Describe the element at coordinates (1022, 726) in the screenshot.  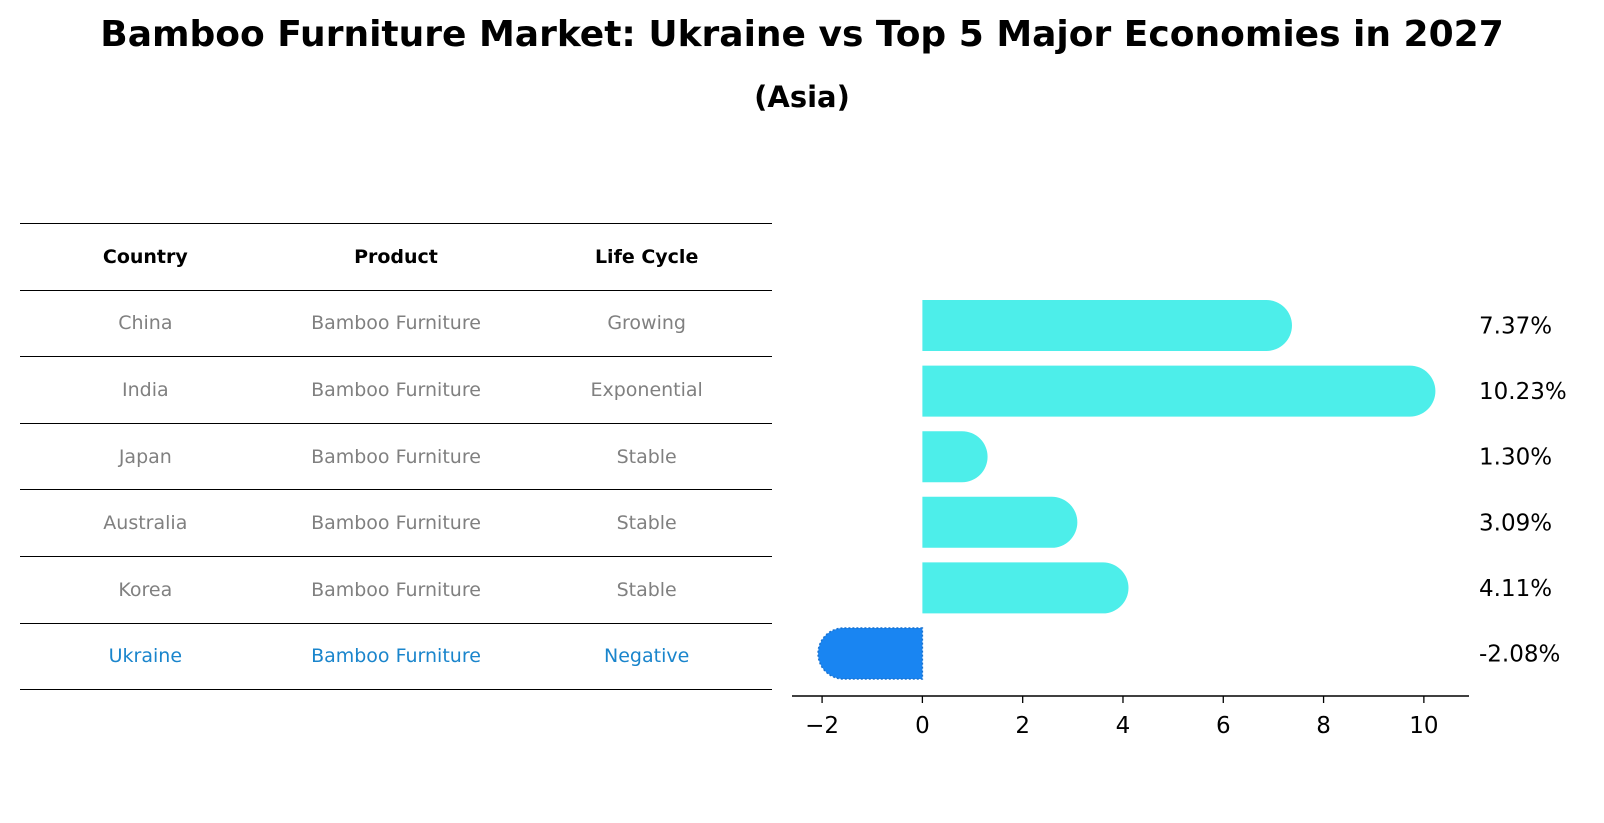
I see `x-tick-label: 2` at that location.